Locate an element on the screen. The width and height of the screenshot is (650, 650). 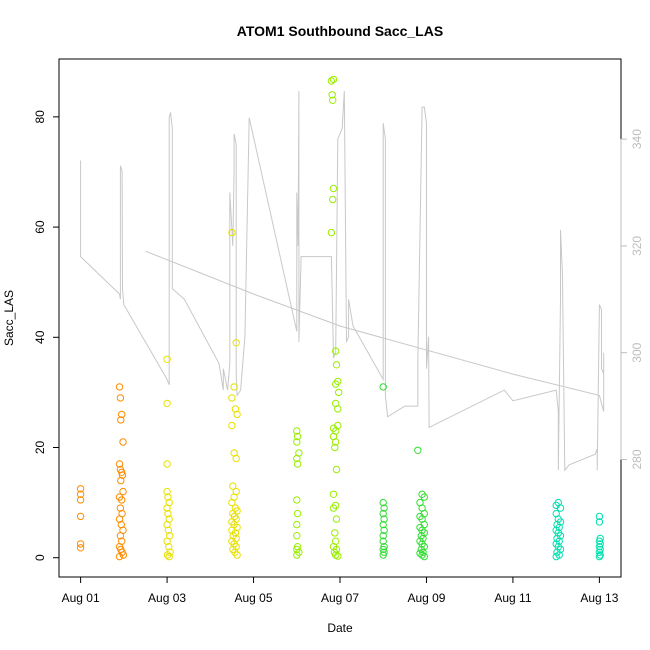
y2-tick-label: 340 is located at coordinates (637, 139).